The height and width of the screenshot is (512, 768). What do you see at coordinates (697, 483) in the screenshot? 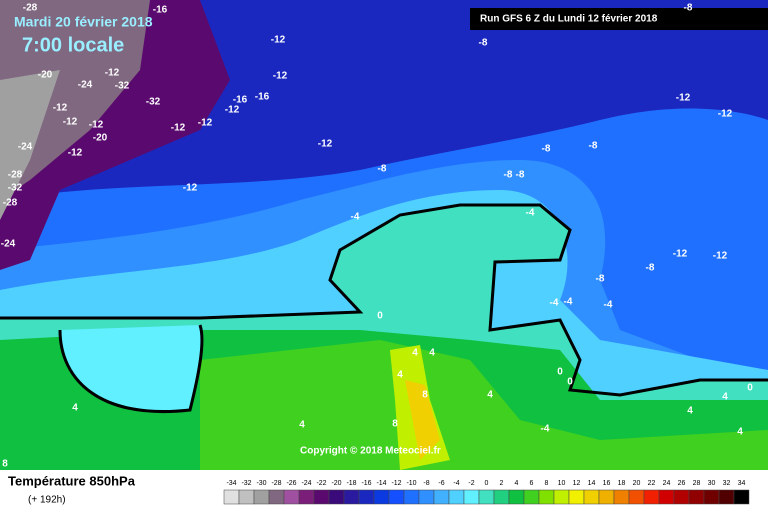
I see `scale-label: 28` at bounding box center [697, 483].